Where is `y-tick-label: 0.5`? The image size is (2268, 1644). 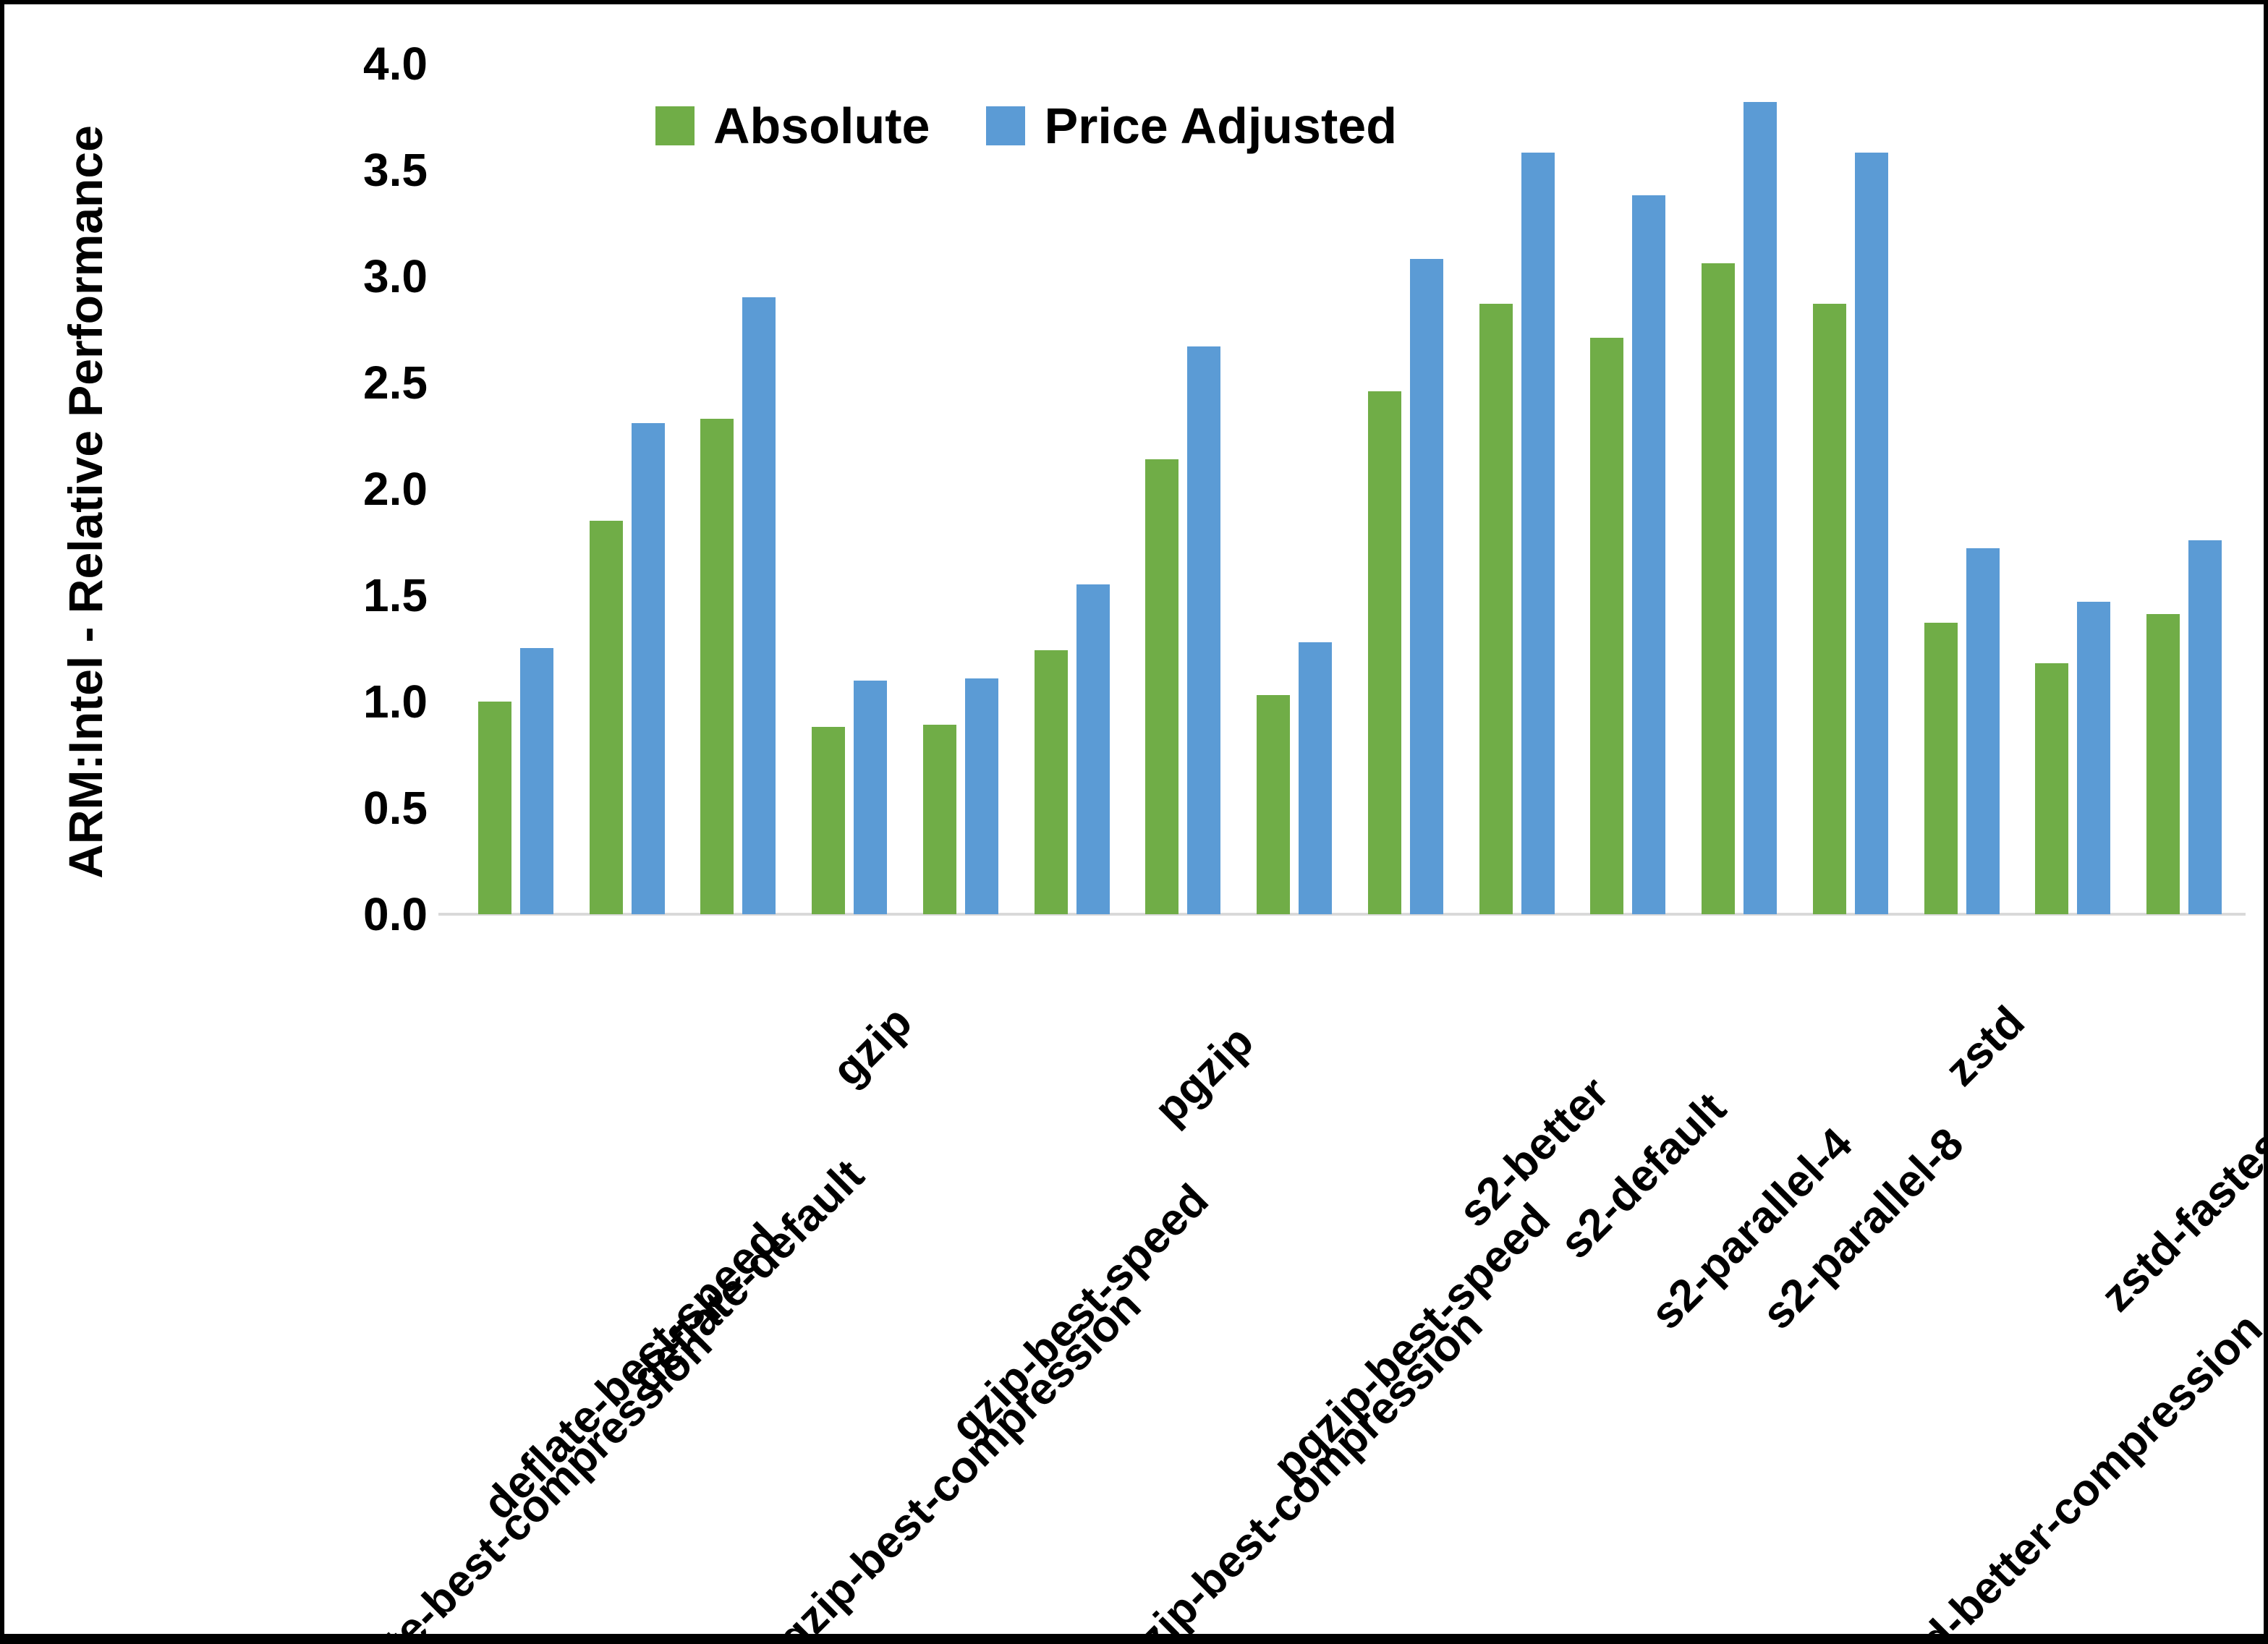 y-tick-label: 0.5 is located at coordinates (395, 808).